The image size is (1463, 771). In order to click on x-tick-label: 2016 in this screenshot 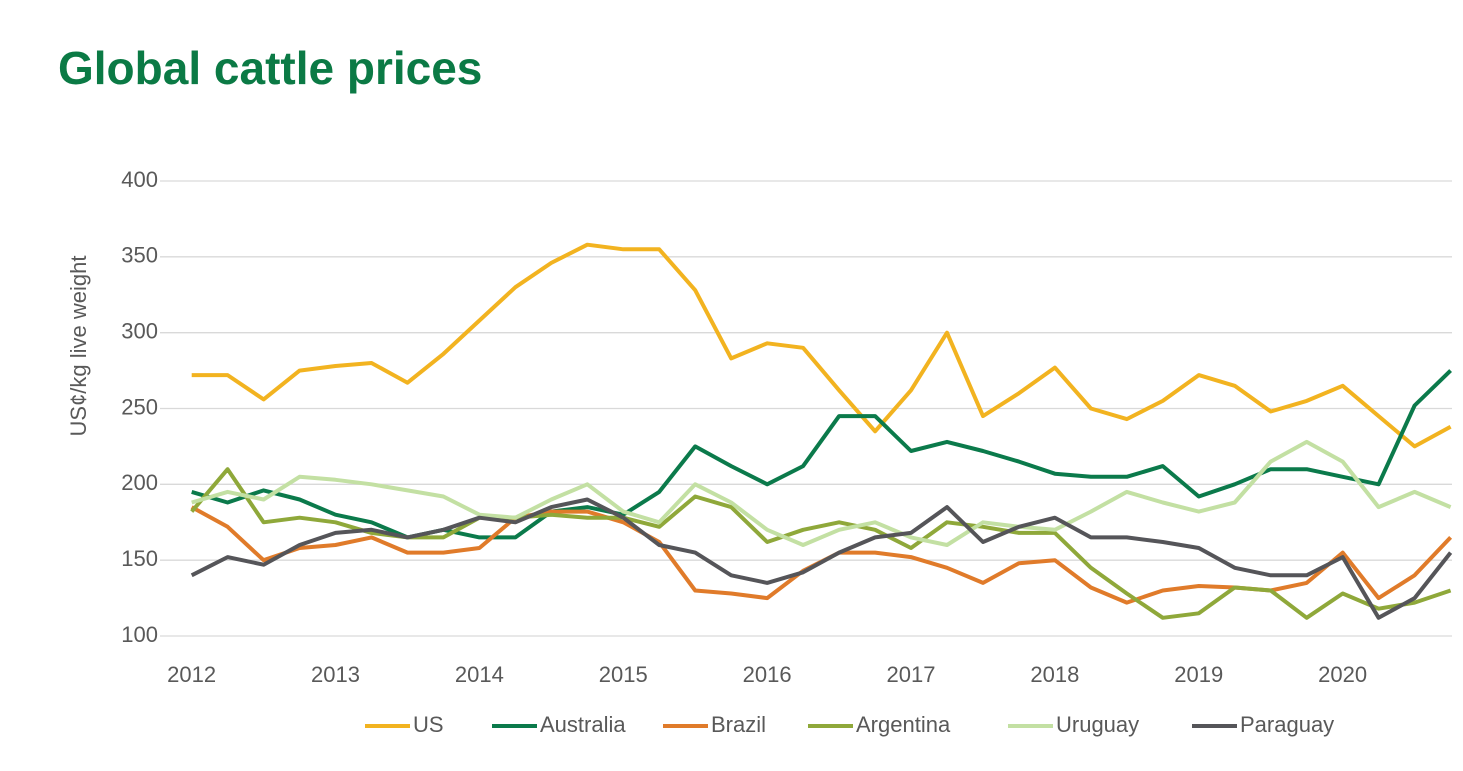, I will do `click(767, 674)`.